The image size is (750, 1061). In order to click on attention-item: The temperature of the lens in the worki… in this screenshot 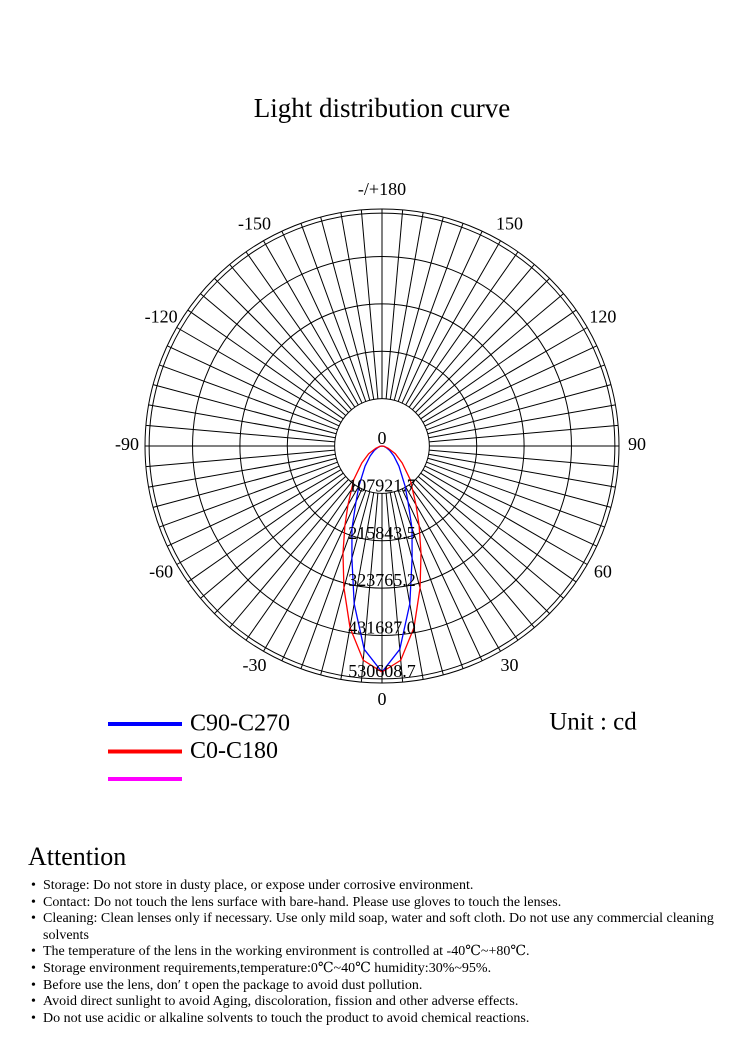, I will do `click(379, 952)`.